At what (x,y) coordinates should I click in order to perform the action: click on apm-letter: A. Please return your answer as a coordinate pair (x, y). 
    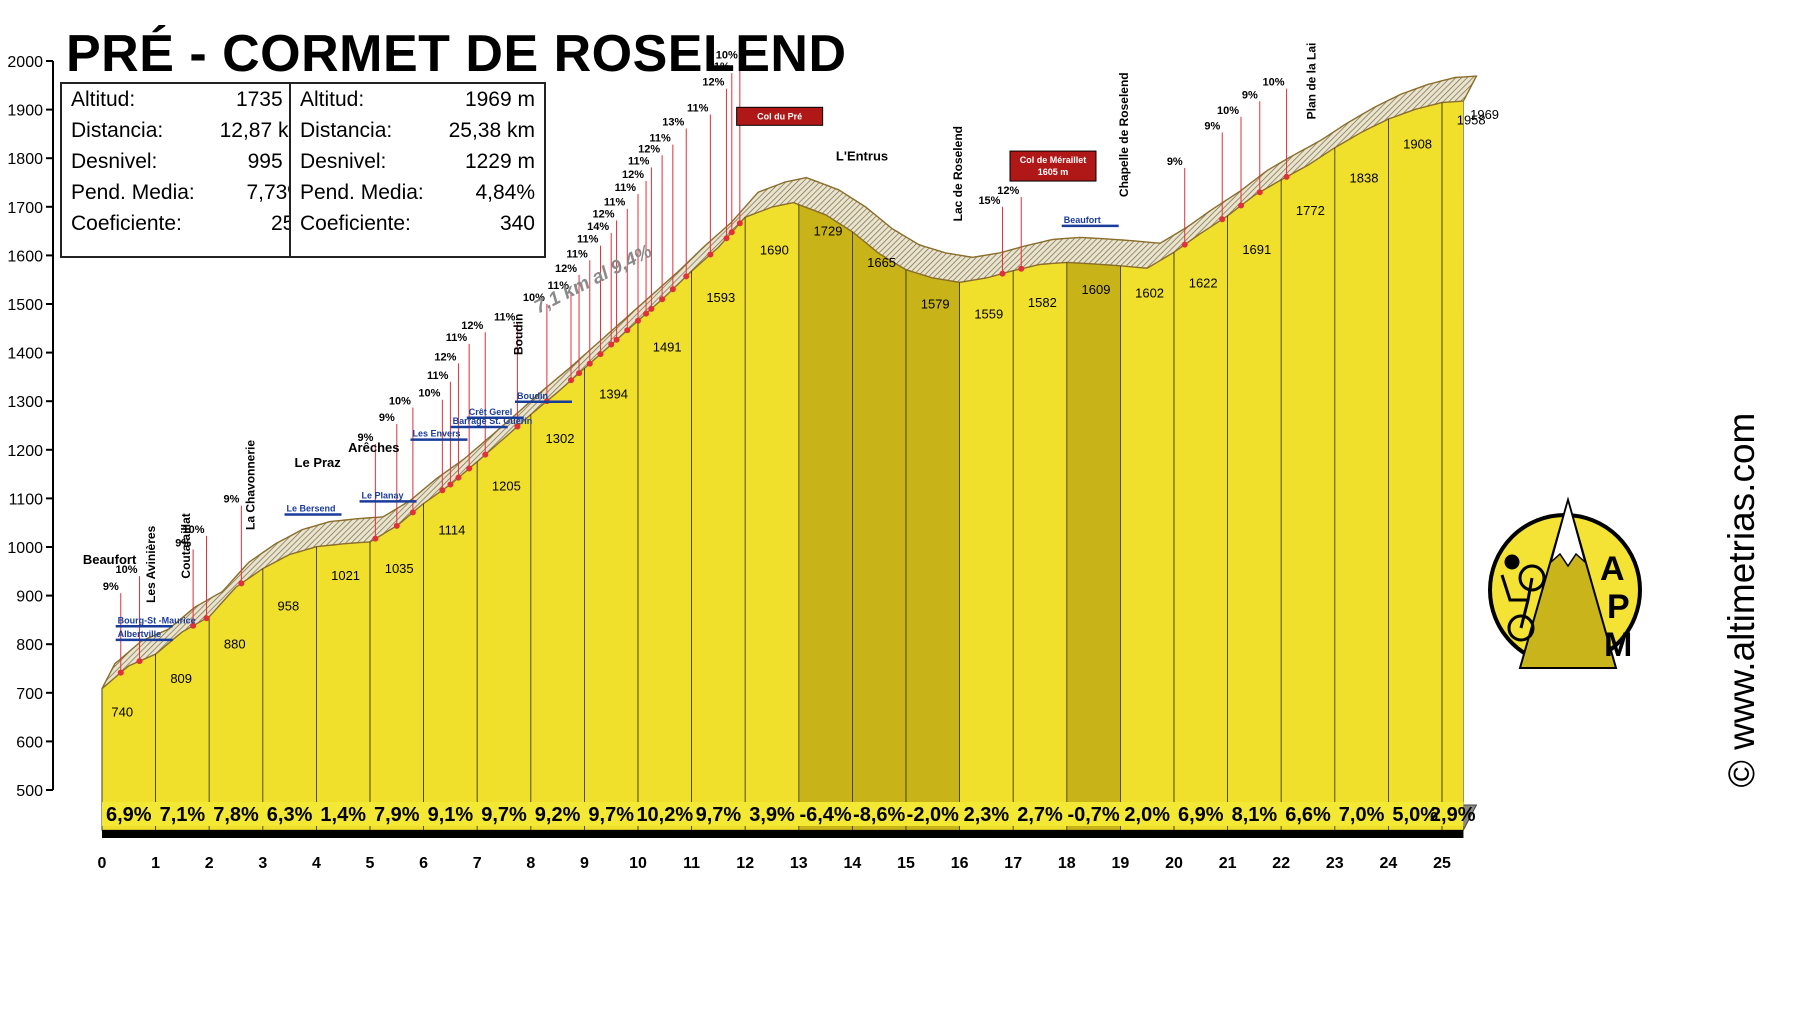
    Looking at the image, I should click on (1612, 569).